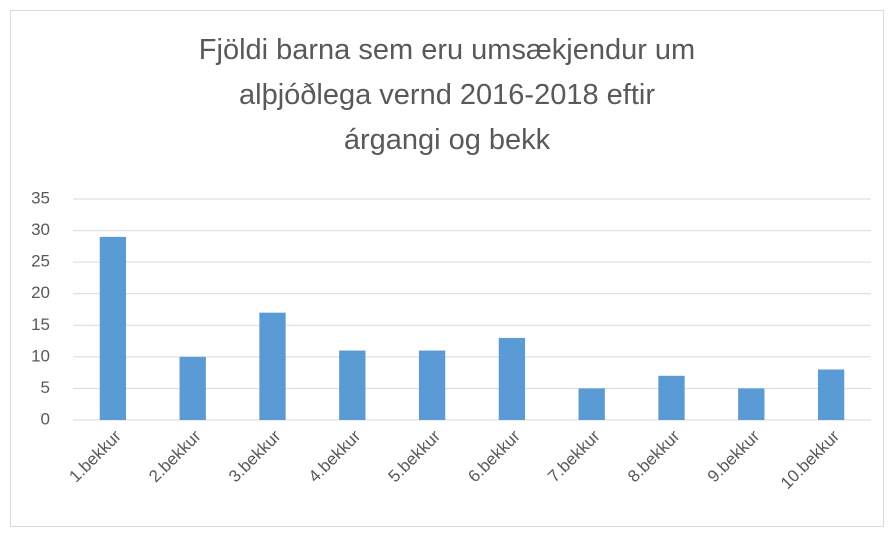 The height and width of the screenshot is (538, 895). Describe the element at coordinates (40, 197) in the screenshot. I see `y-tick-label: 35` at that location.